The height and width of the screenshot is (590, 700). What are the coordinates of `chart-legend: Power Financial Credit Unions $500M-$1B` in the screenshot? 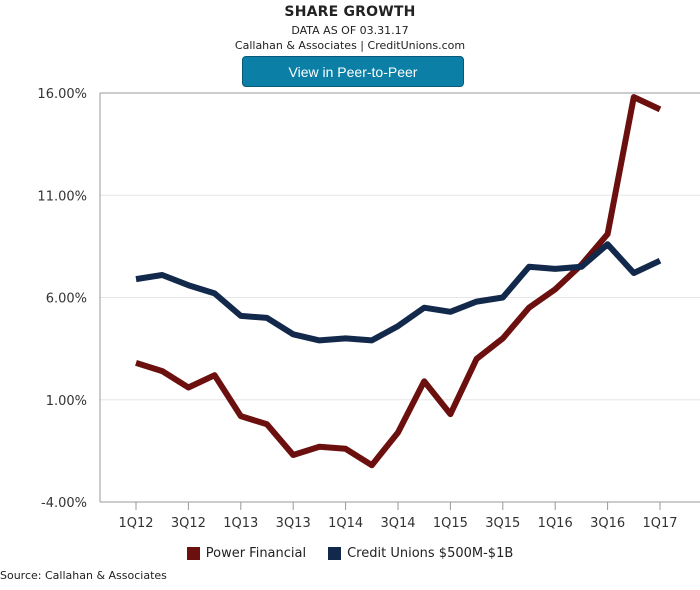 It's located at (350, 553).